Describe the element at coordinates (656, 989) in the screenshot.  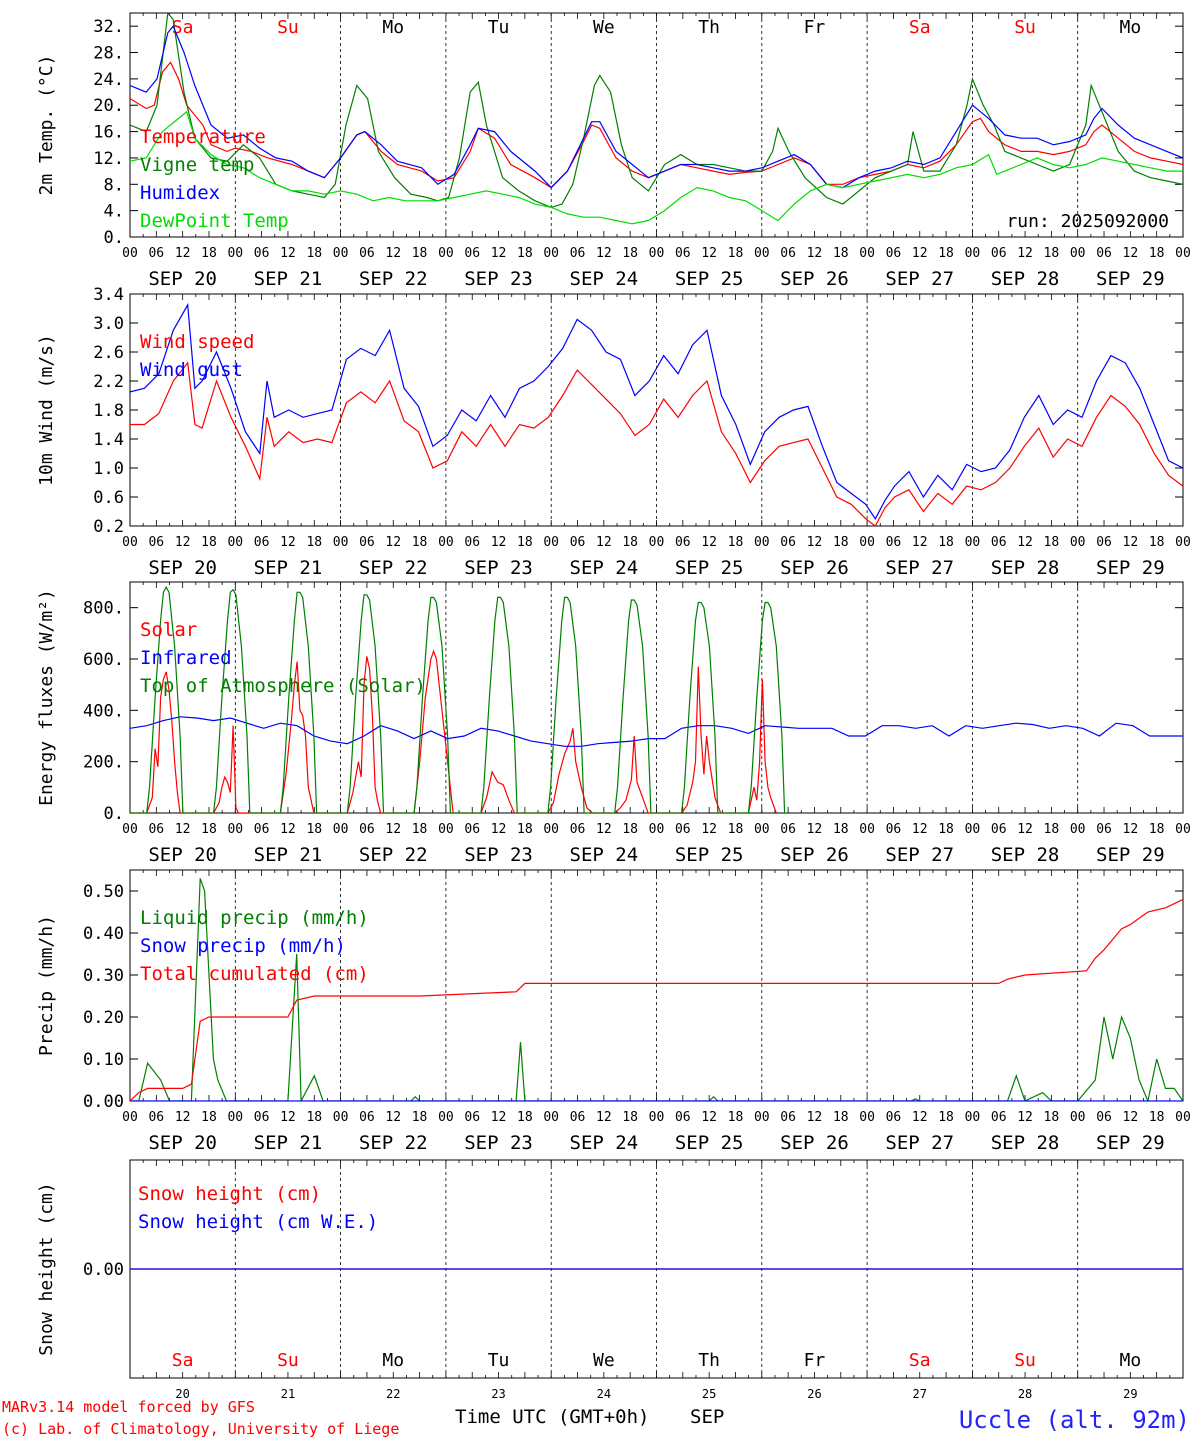
I see `series-line-liquid-precip-mm-h` at that location.